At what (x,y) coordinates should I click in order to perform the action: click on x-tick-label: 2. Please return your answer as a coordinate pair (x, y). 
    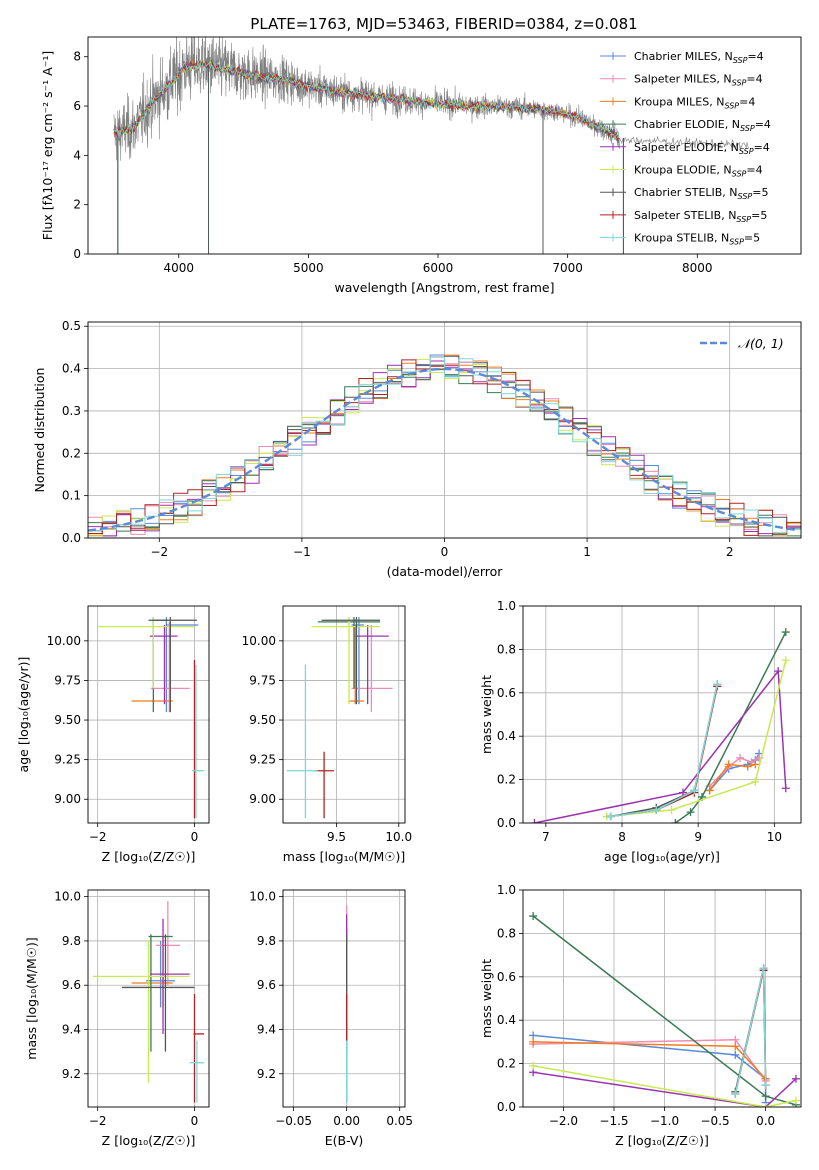
    Looking at the image, I should click on (730, 552).